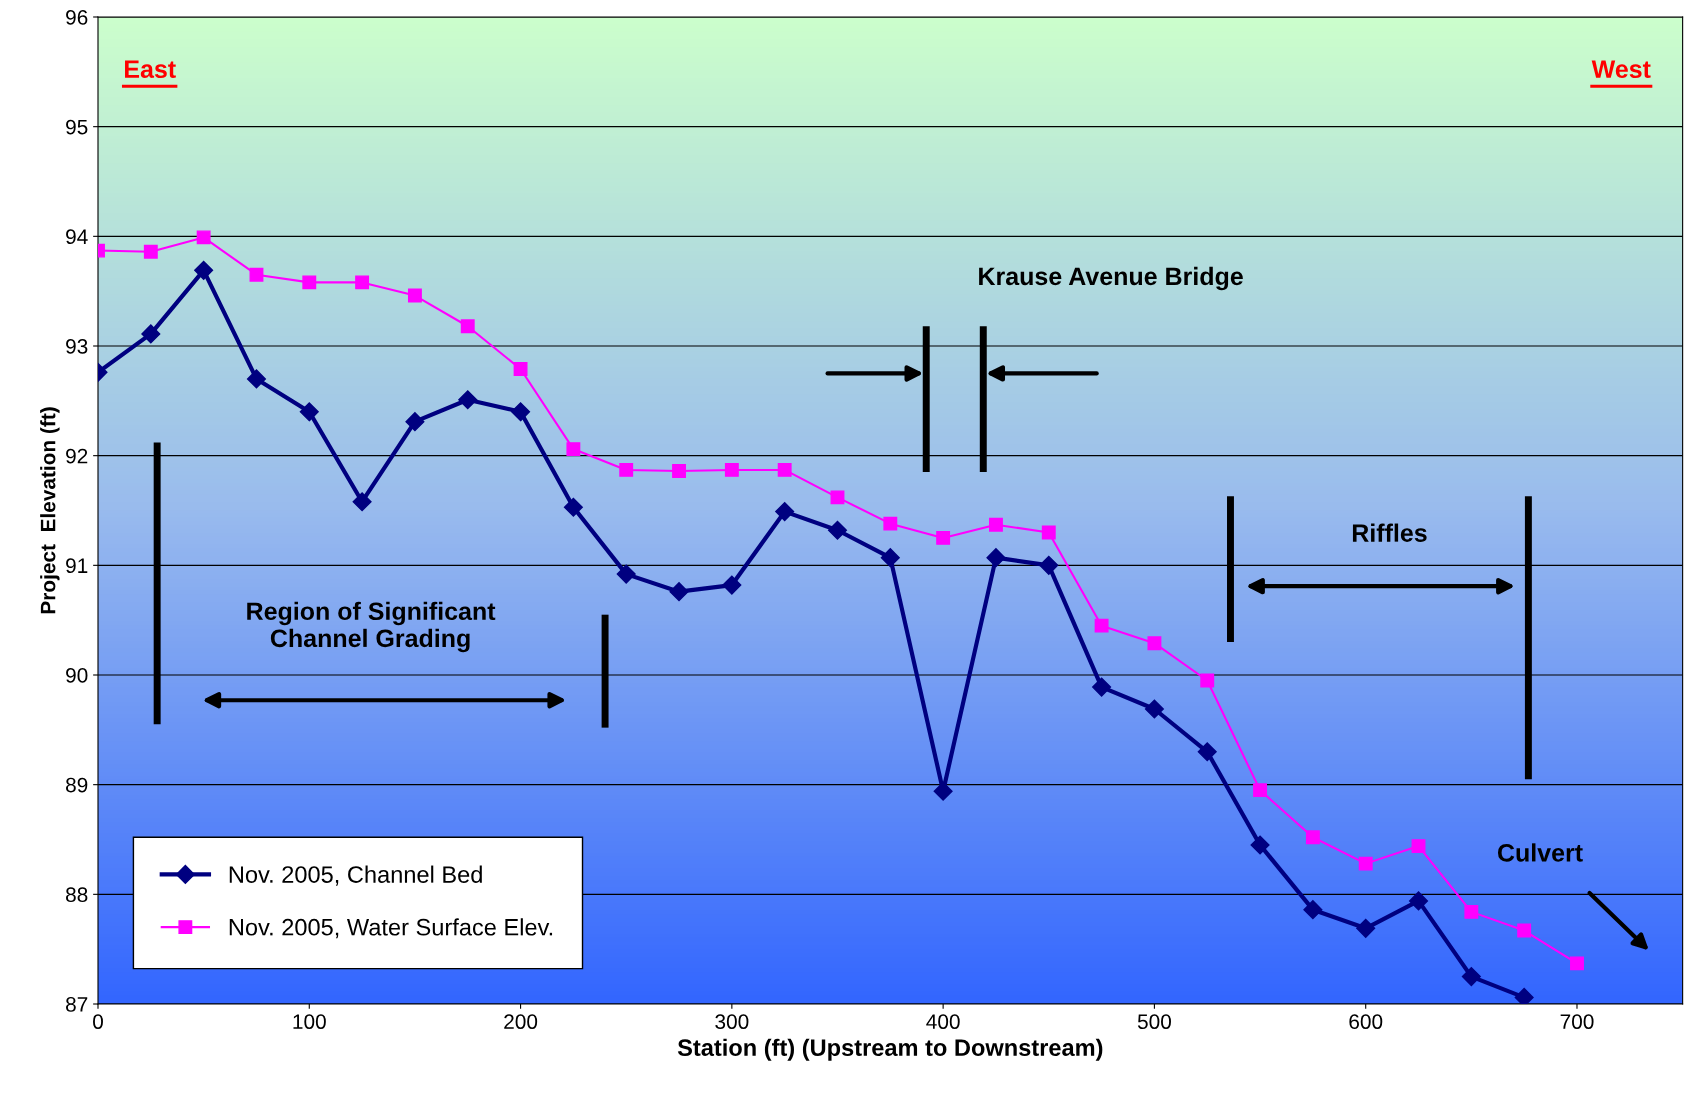 The height and width of the screenshot is (1104, 1686). What do you see at coordinates (77, 895) in the screenshot?
I see `y-tick-label: 88` at bounding box center [77, 895].